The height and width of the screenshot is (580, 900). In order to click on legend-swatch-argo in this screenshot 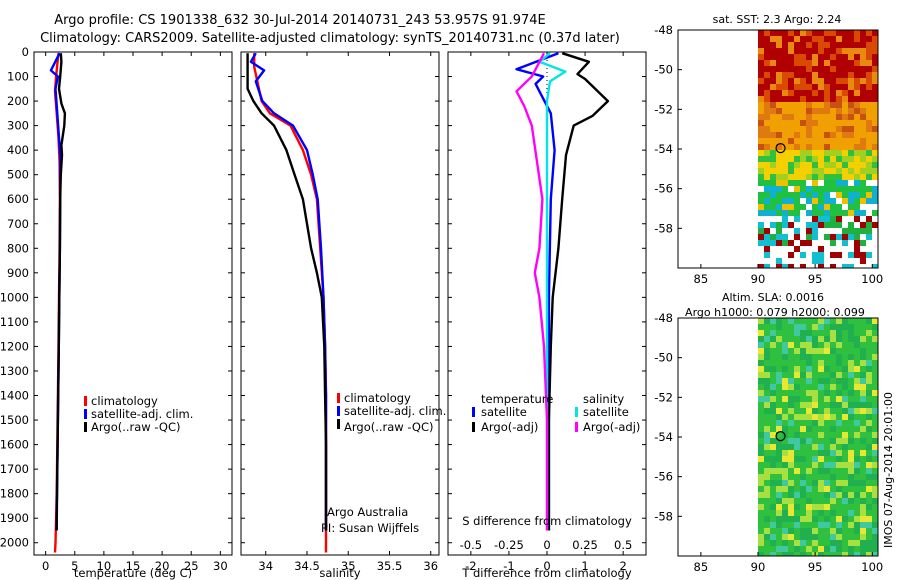, I will do `click(338, 424)`.